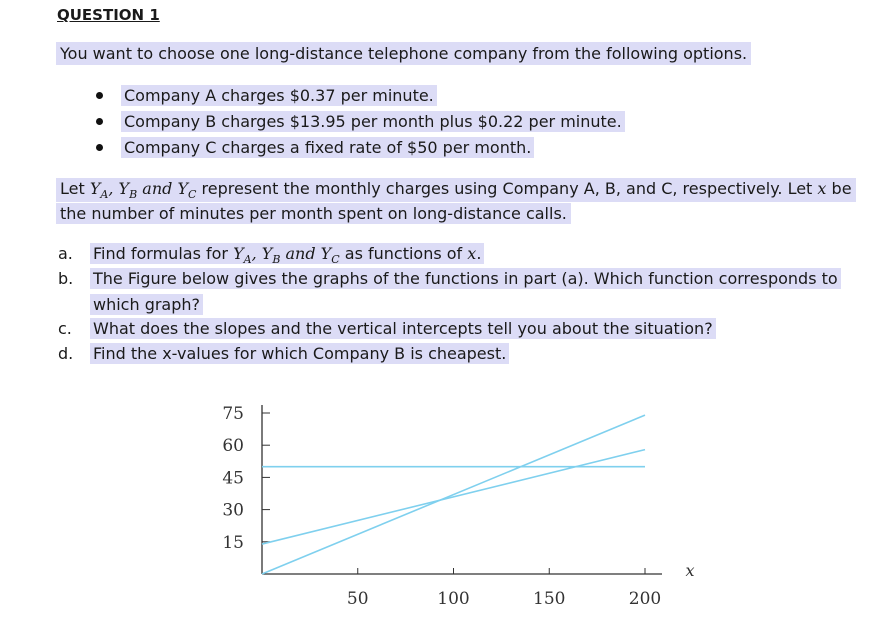 The height and width of the screenshot is (625, 891). Describe the element at coordinates (645, 599) in the screenshot. I see `x-tick-label: 200` at that location.